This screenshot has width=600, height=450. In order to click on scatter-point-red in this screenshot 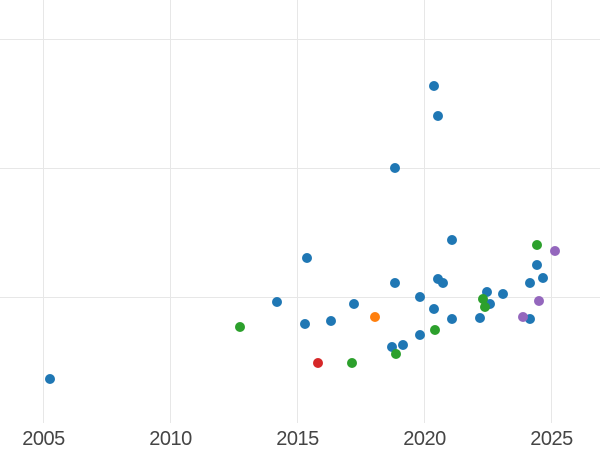, I will do `click(318, 363)`.